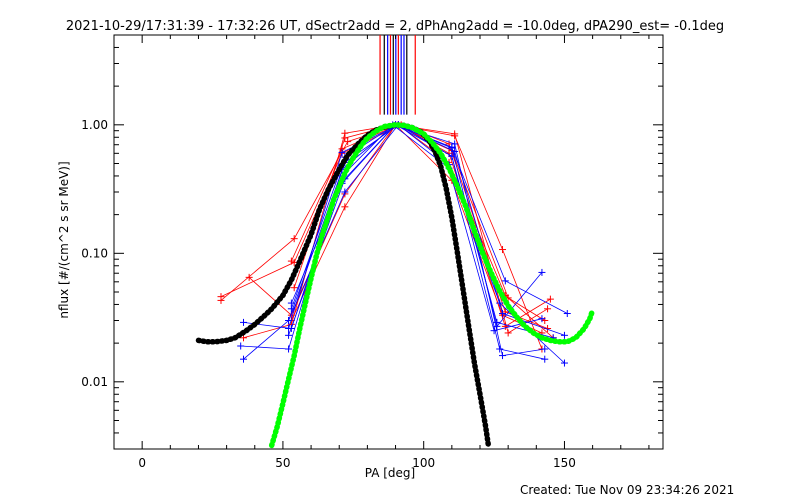  I want to click on x-tick-label: 50, so click(282, 463).